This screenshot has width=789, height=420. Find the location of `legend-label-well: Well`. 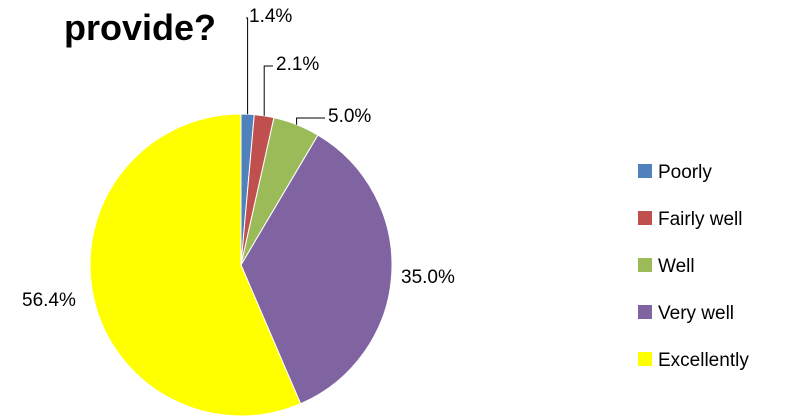

legend-label-well: Well is located at coordinates (676, 266).